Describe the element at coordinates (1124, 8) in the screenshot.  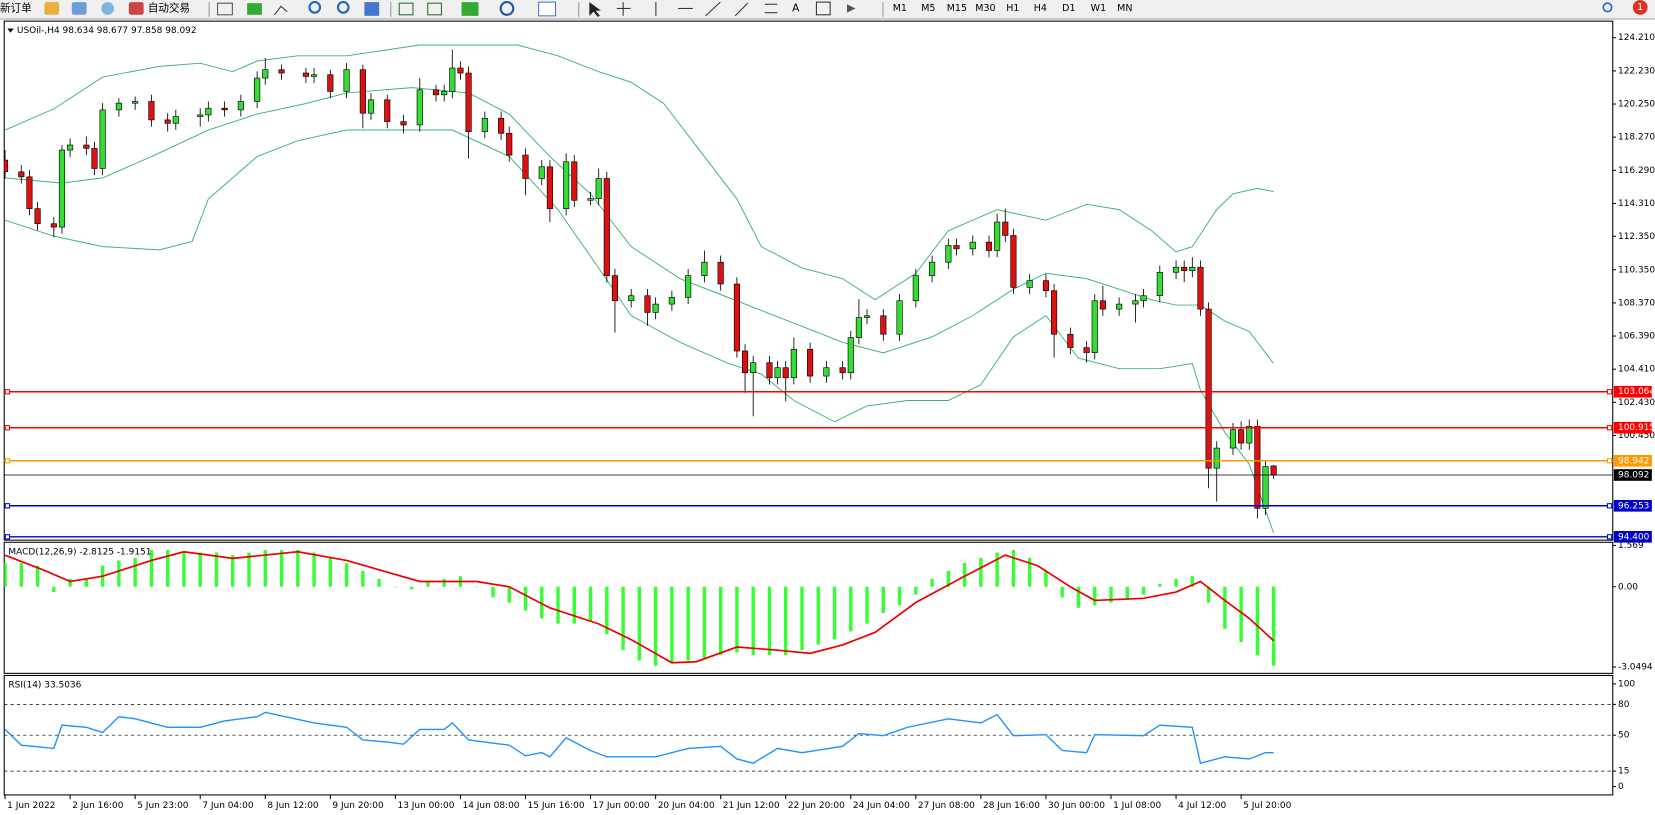
I see `timeframe-button: MN` at that location.